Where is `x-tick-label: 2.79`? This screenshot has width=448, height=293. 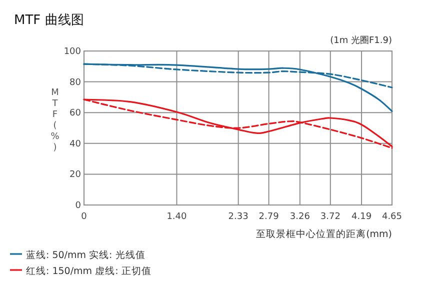 x-tick-label: 2.79 is located at coordinates (269, 217).